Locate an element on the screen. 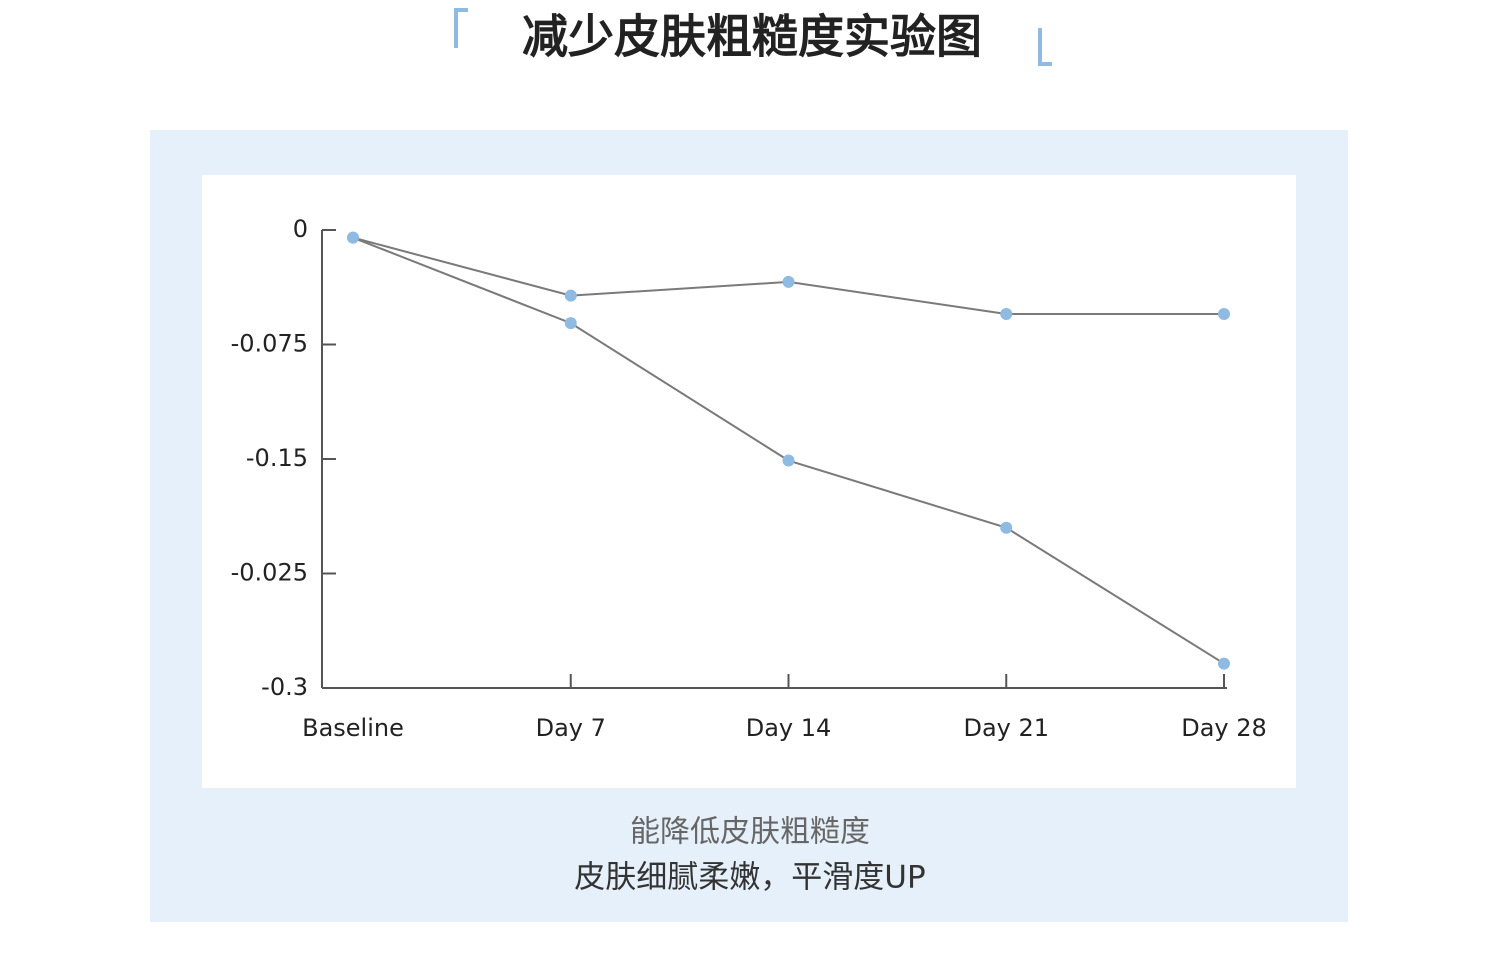  x-tick-label: Day 28 is located at coordinates (1224, 728).